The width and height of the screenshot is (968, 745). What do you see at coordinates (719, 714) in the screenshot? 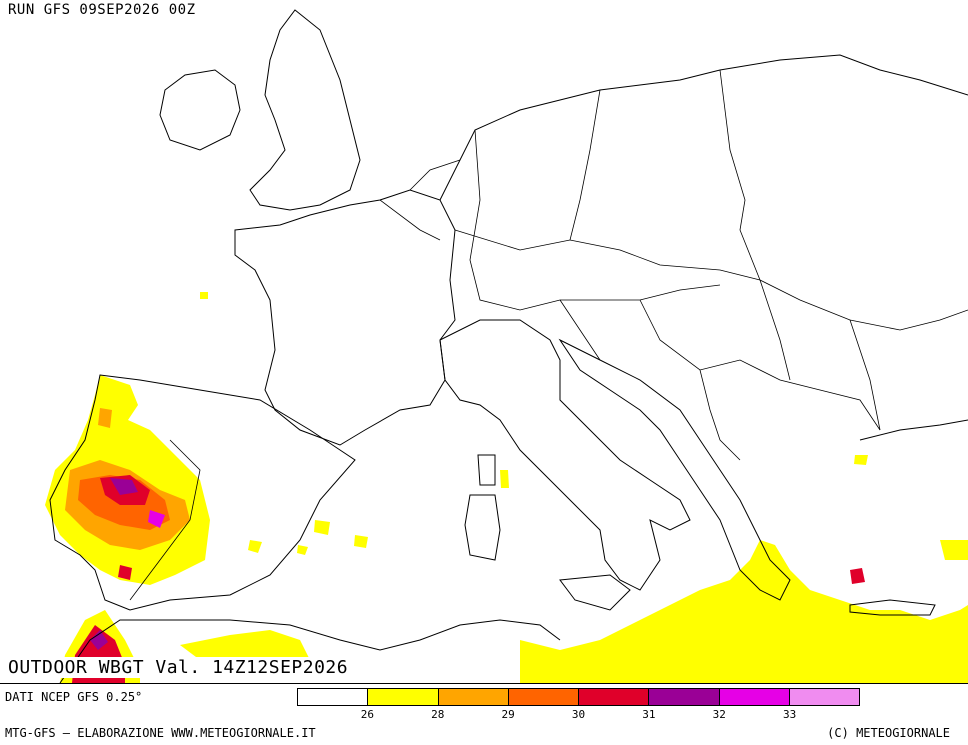
I see `legend-tick-label: 32` at bounding box center [719, 714].